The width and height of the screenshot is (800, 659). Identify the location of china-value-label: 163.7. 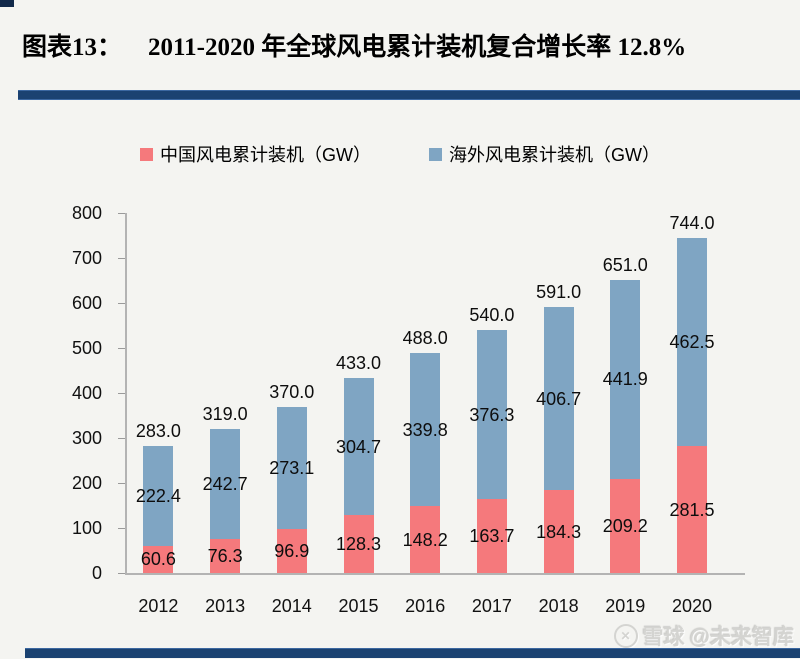
(492, 536).